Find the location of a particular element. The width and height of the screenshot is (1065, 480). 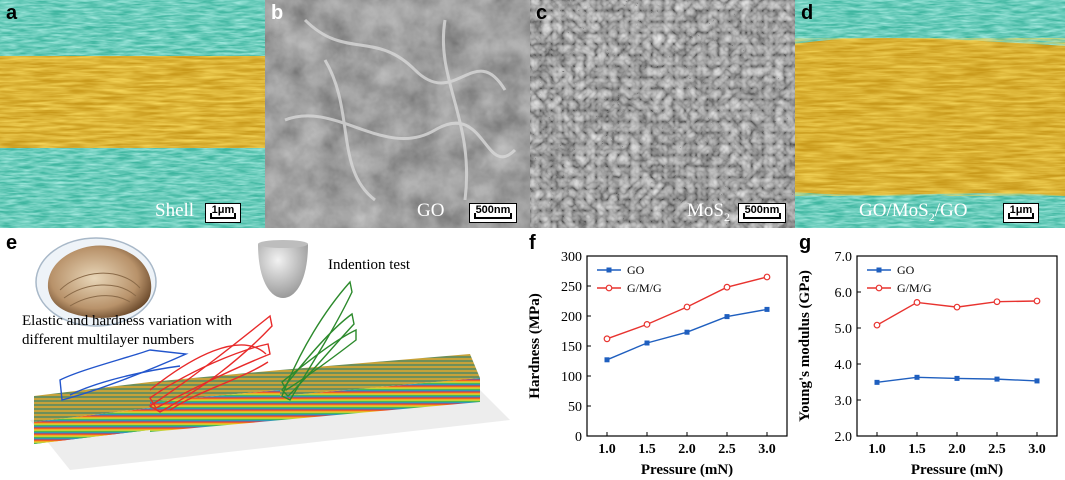

sem-image-composite is located at coordinates (930, 114).